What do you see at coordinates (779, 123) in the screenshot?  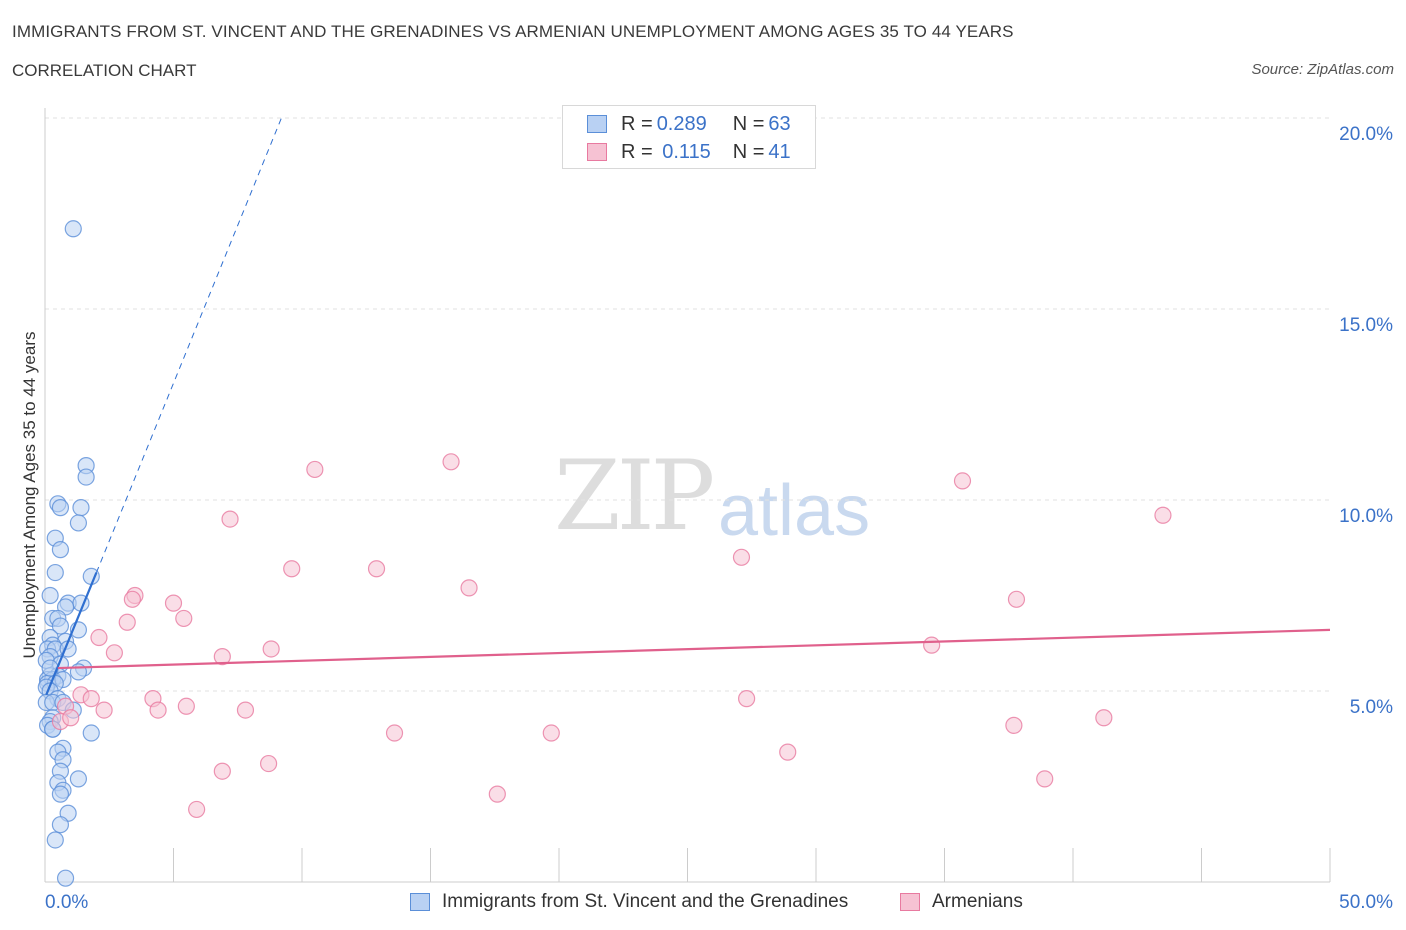 I see `n-value-blue: 63` at bounding box center [779, 123].